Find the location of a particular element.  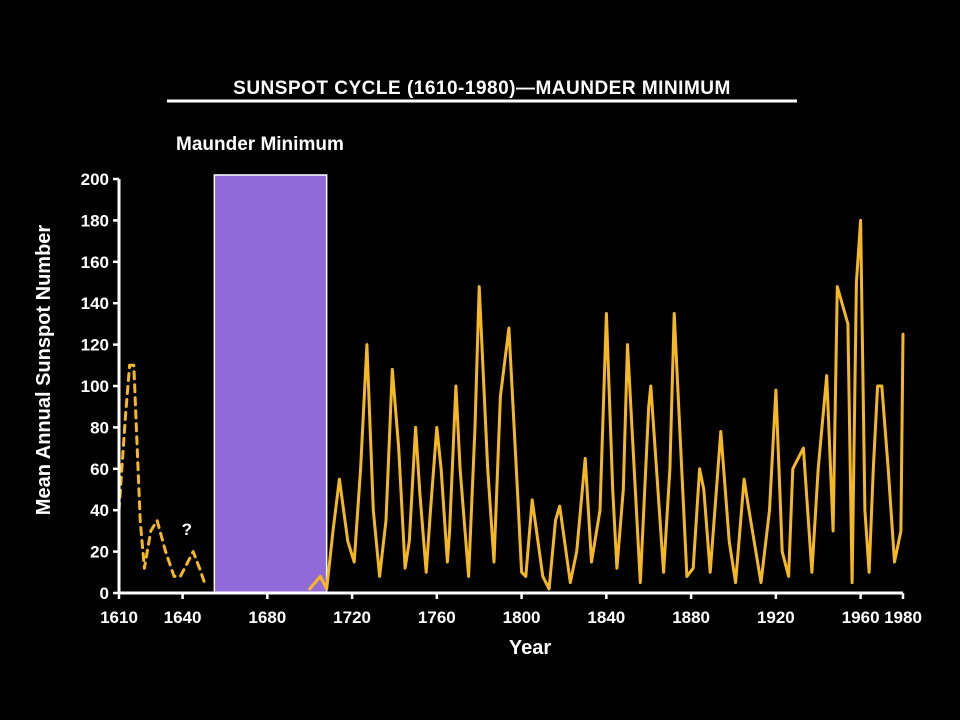

y-tick-label: 140 is located at coordinates (95, 303).